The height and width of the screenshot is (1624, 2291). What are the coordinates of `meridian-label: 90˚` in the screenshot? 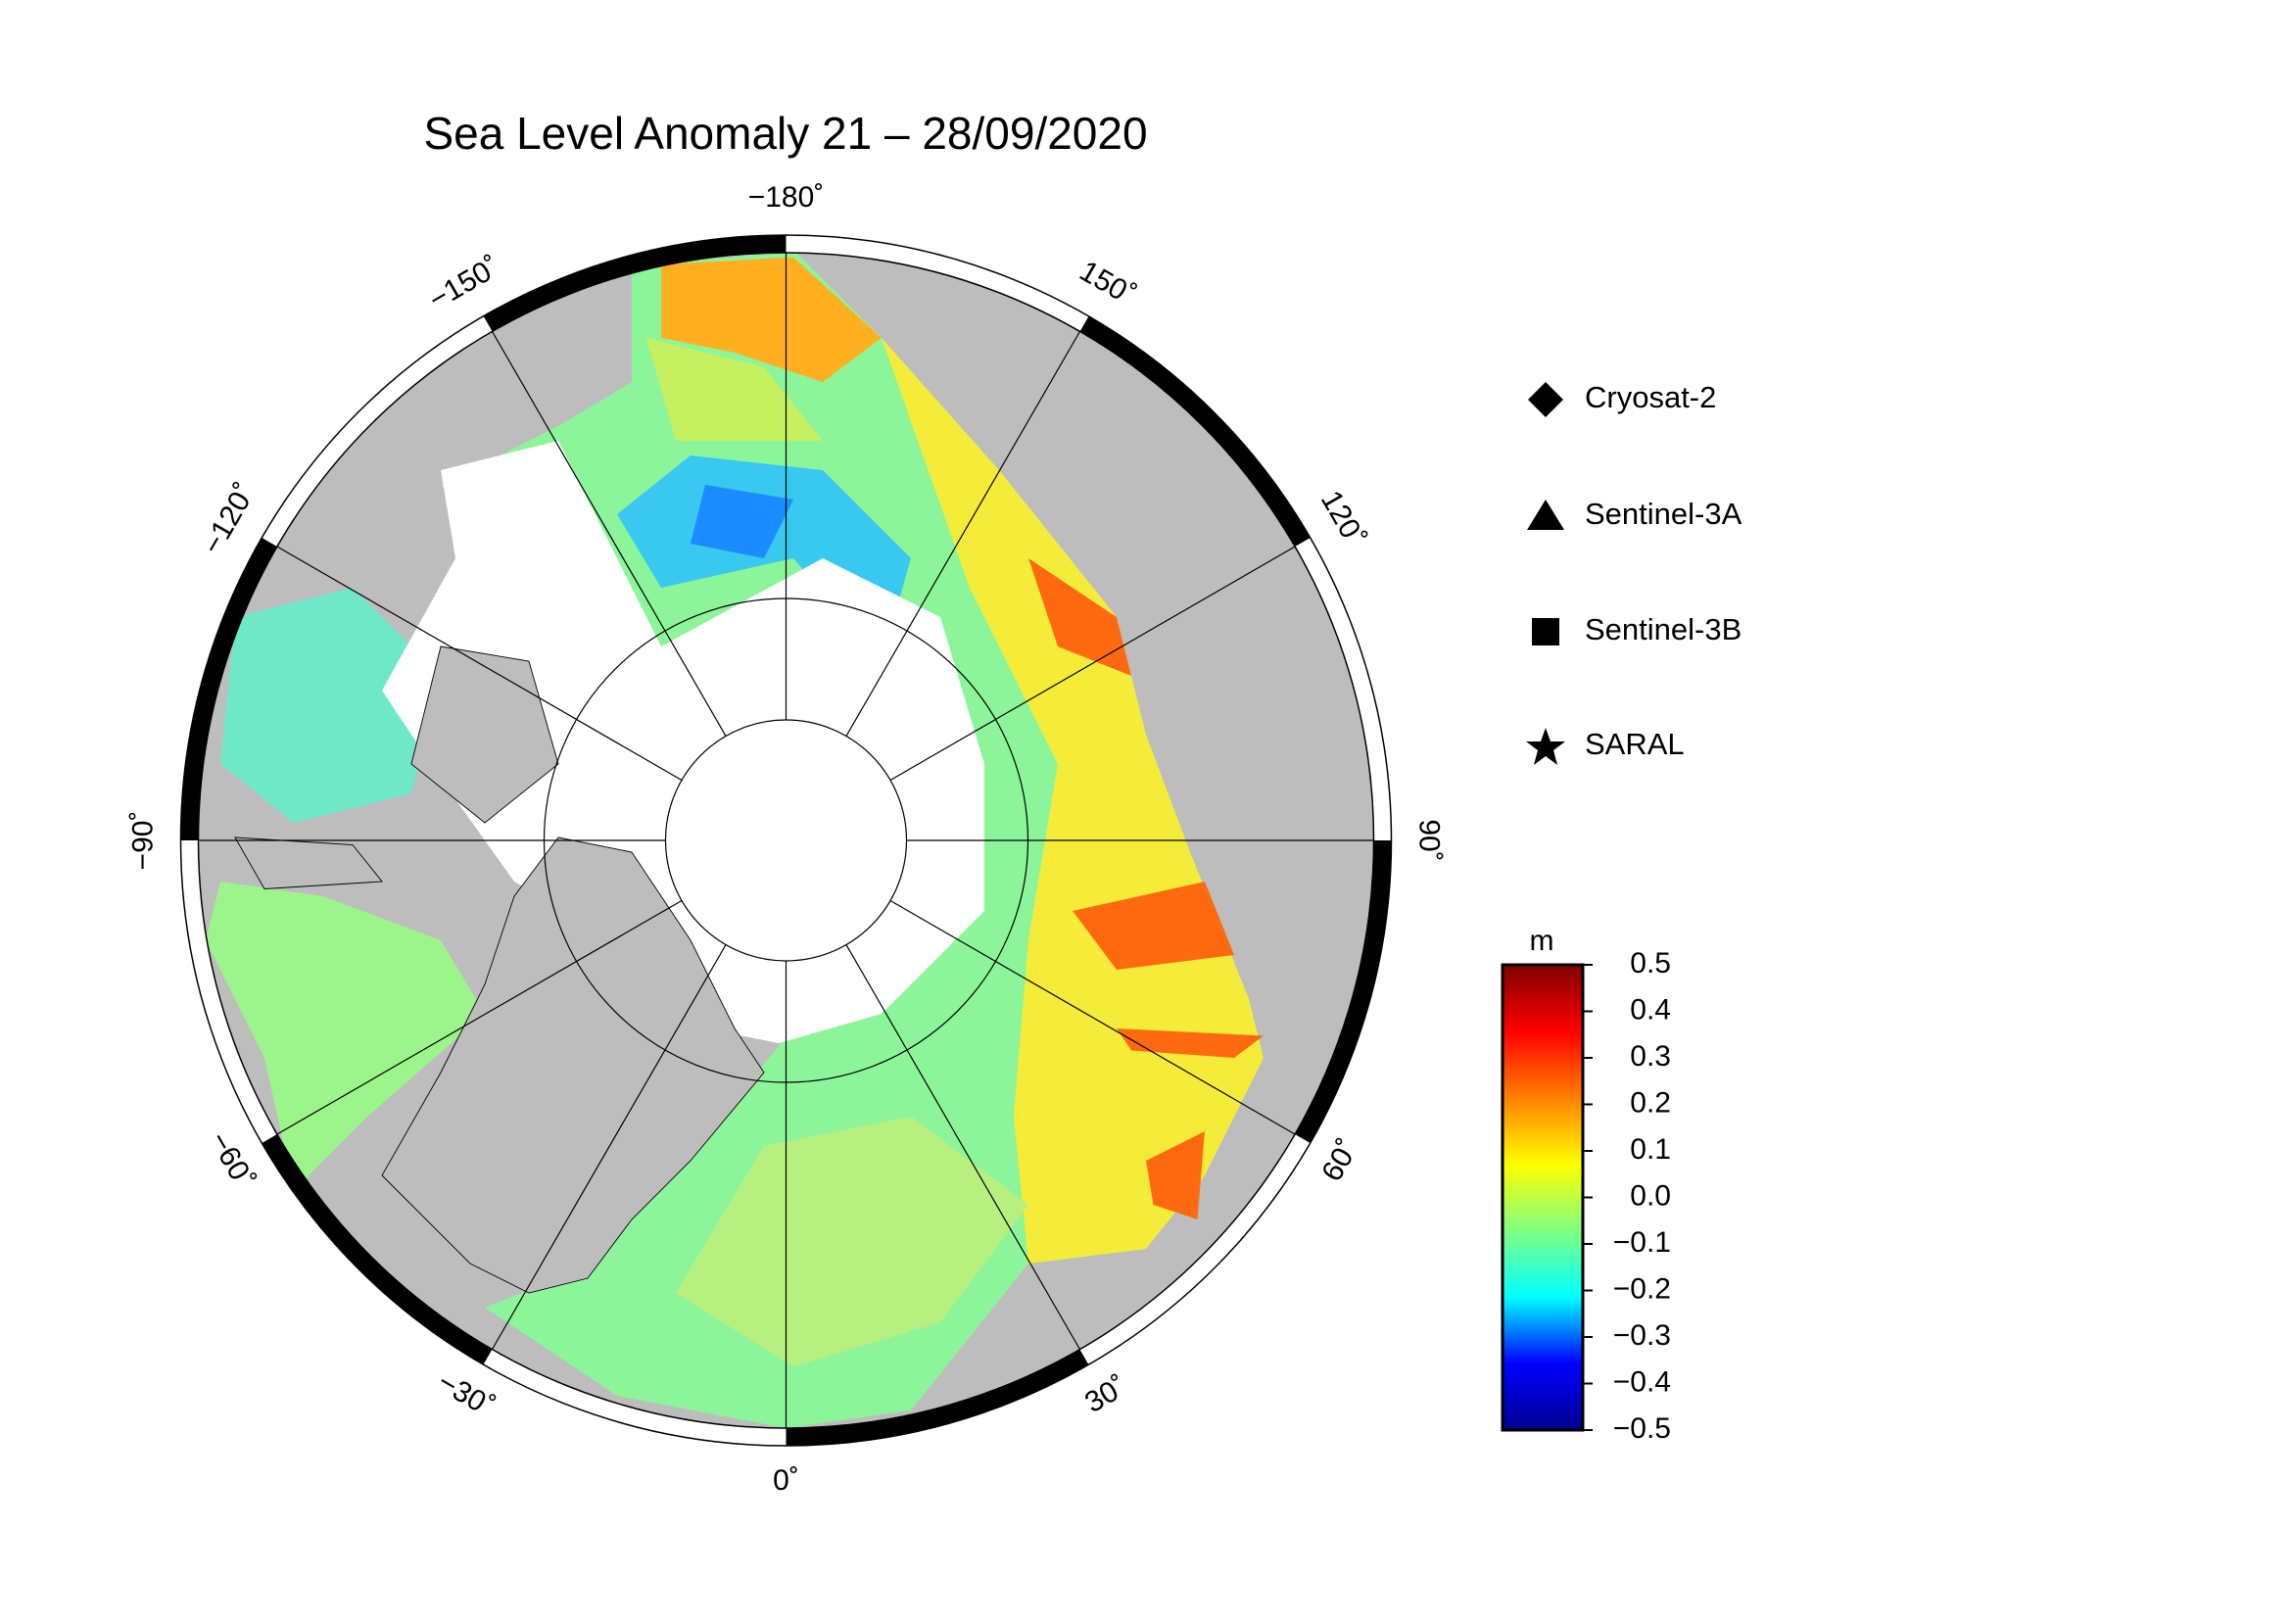 It's located at (1429, 840).